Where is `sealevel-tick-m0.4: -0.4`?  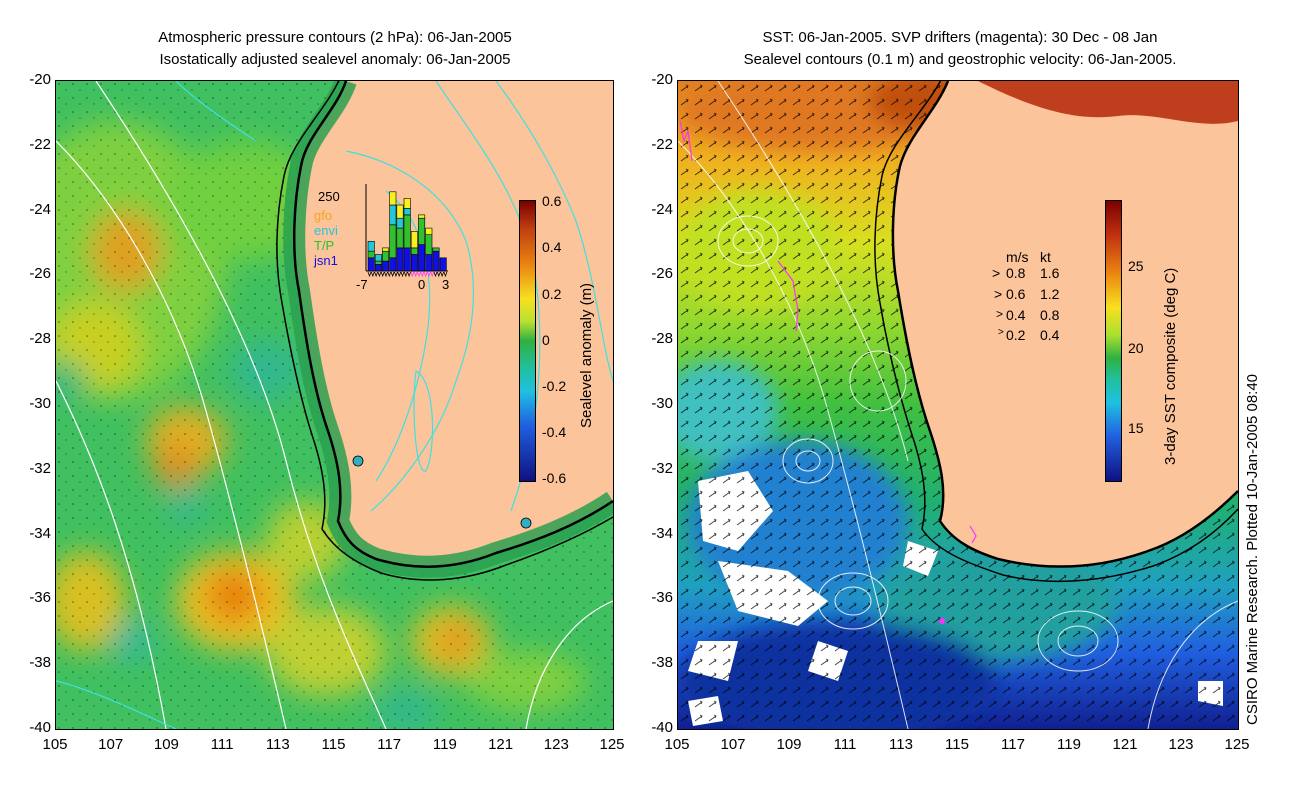 sealevel-tick-m0.4: -0.4 is located at coordinates (554, 432).